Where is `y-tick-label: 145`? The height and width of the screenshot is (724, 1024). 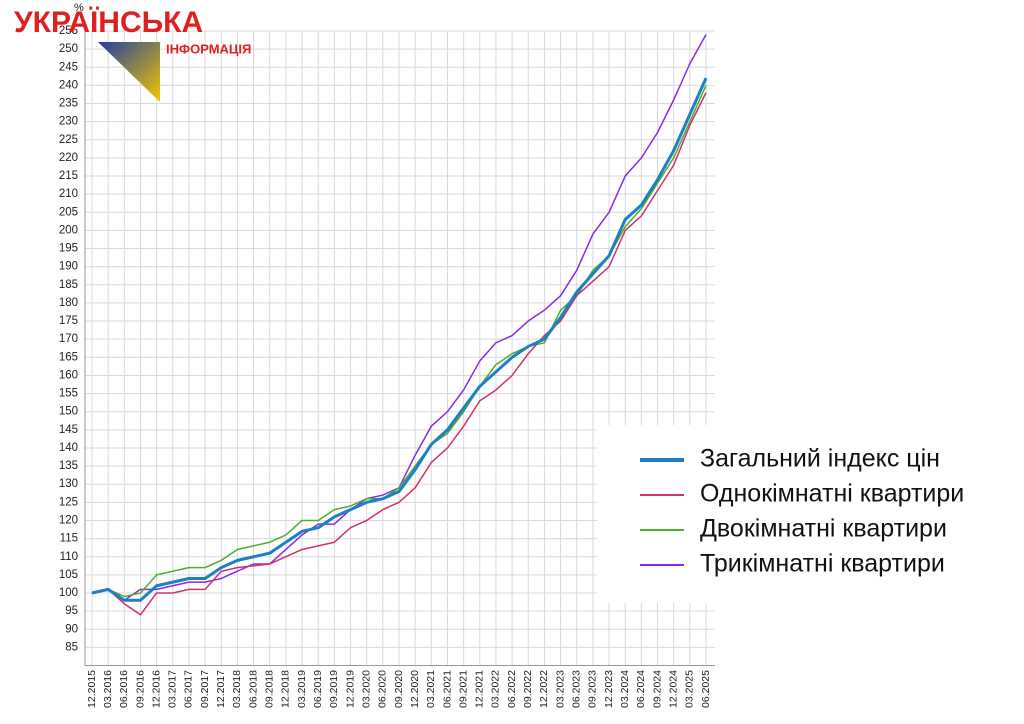 y-tick-label: 145 is located at coordinates (68, 430).